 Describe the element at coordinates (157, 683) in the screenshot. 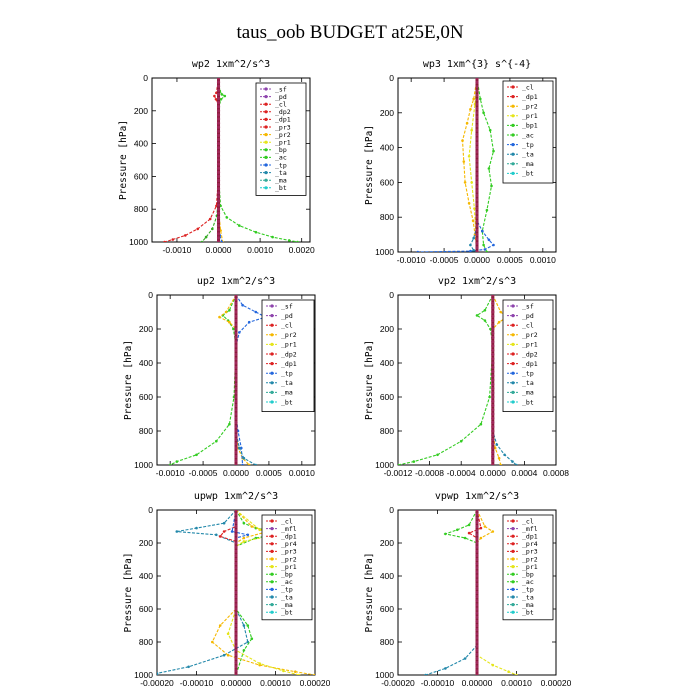

I see `x-tick-label: -0.00020` at that location.